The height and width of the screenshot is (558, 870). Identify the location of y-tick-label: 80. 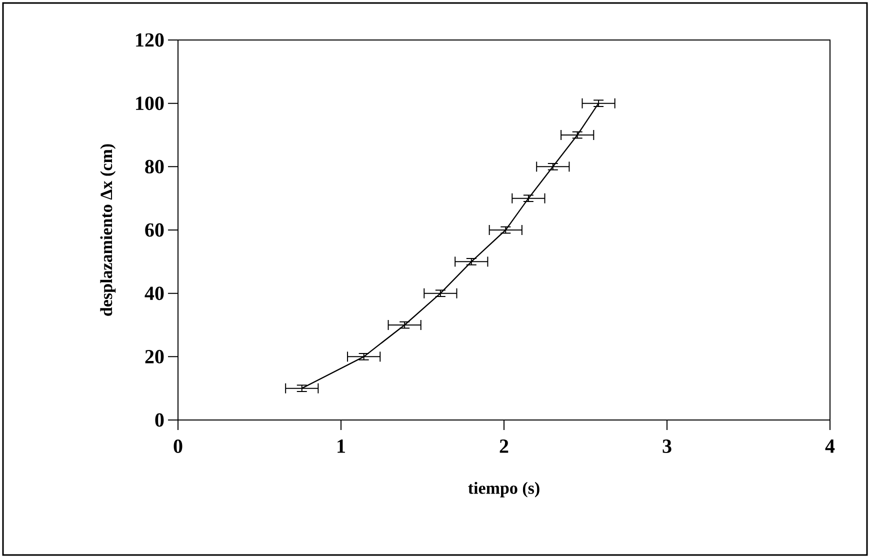
(154, 167).